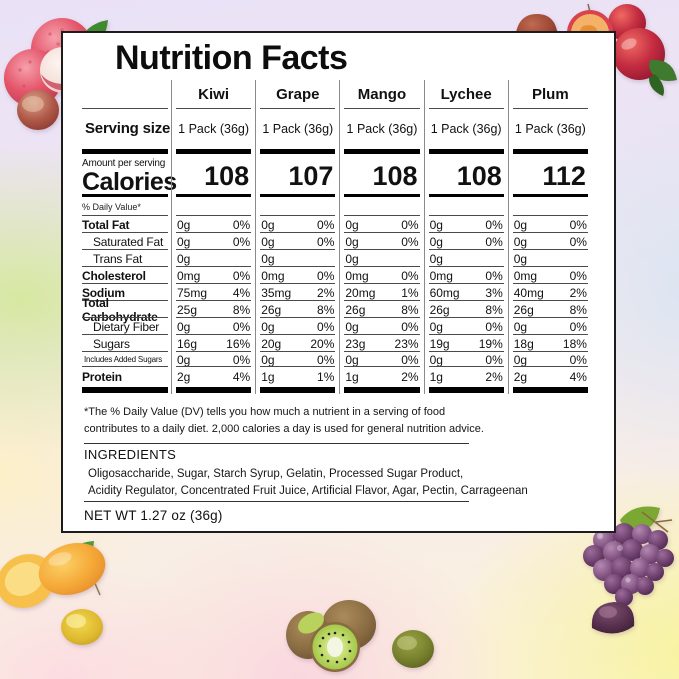  I want to click on nutrient-percent: 1%, so click(326, 376).